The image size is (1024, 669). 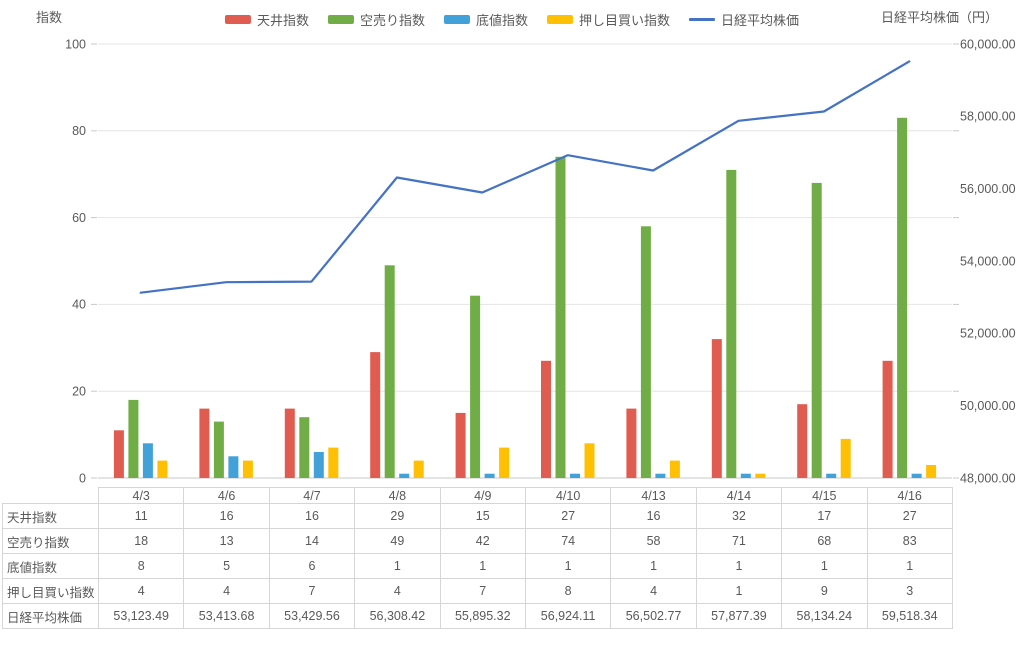 What do you see at coordinates (141, 541) in the screenshot?
I see `table-cell: 18` at bounding box center [141, 541].